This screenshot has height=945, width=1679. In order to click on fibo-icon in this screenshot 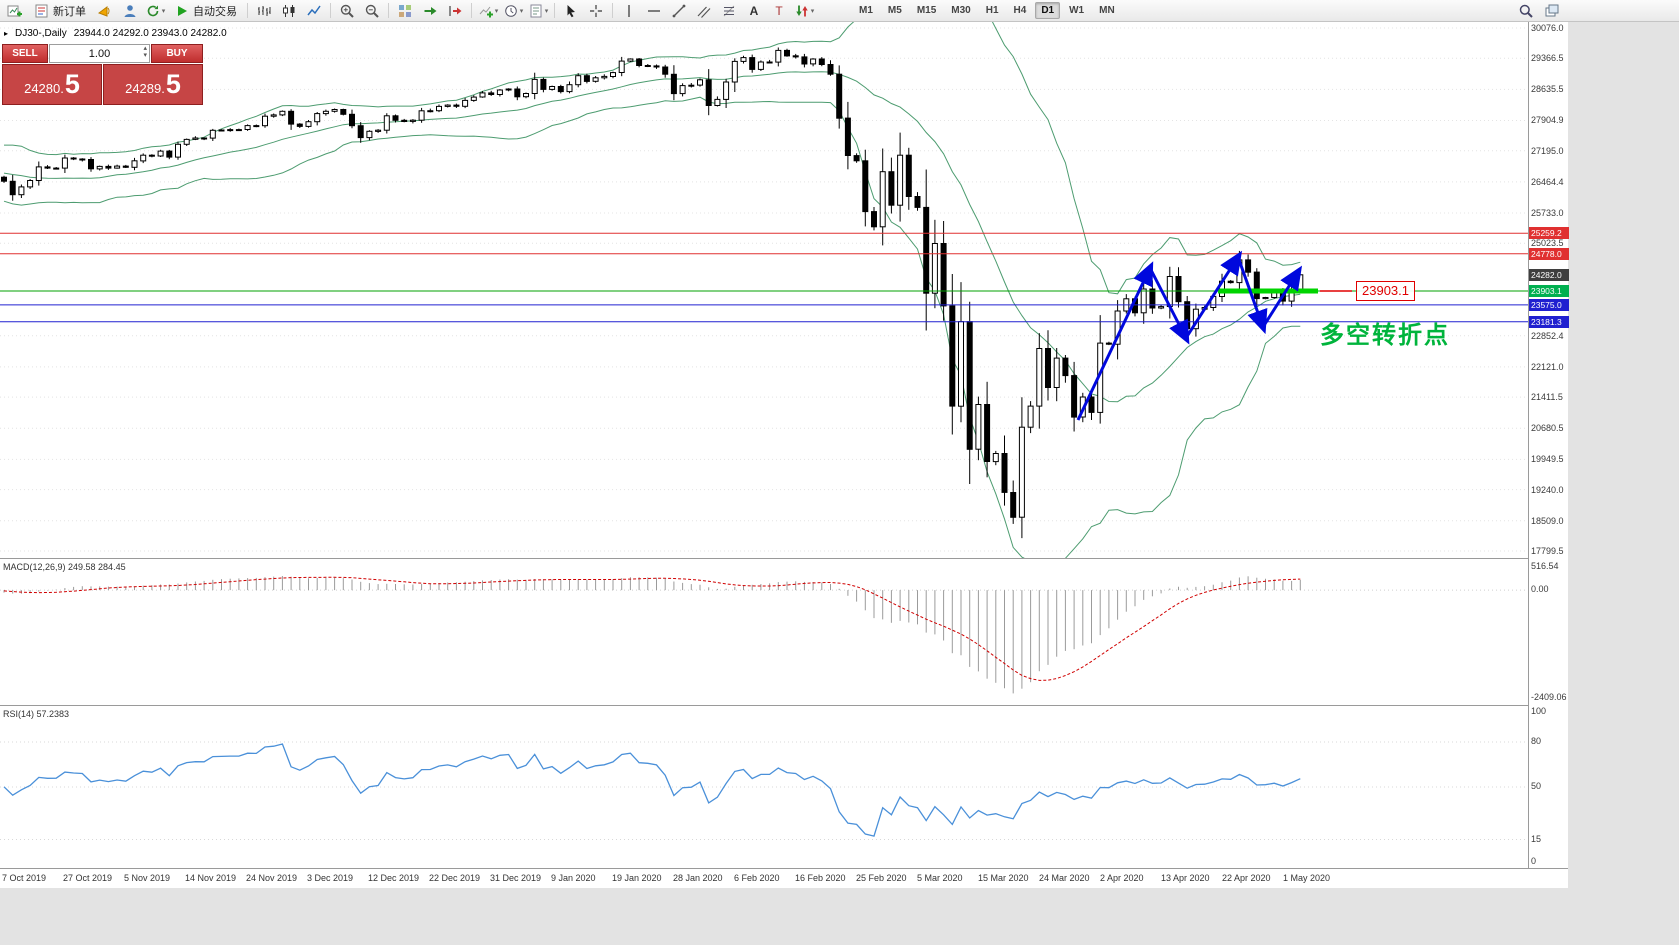, I will do `click(729, 10)`.